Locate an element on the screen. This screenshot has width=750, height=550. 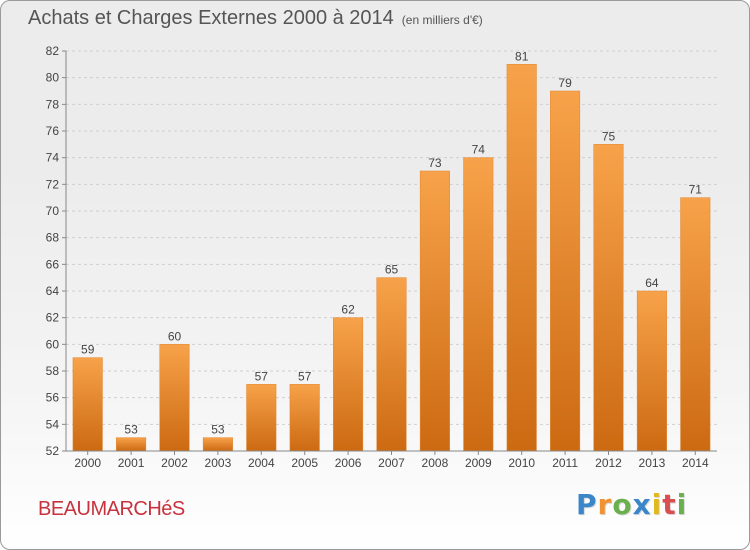
bar-2009 is located at coordinates (478, 304).